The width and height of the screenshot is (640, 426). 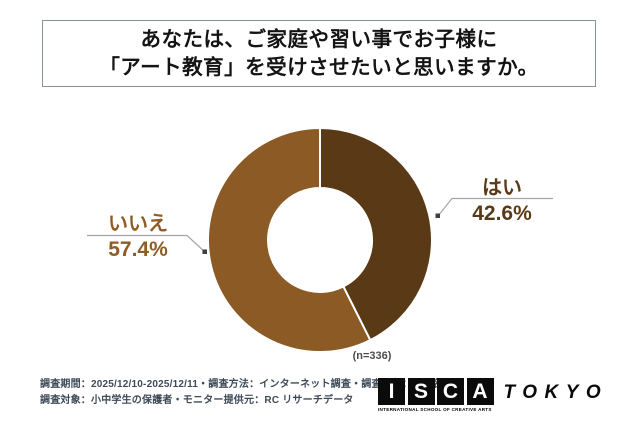 What do you see at coordinates (319, 53) in the screenshot?
I see `question-title-box: あなたは、ご家庭や習い事でお子様に 「アート教育」を受けさせたいと思いますか。` at bounding box center [319, 53].